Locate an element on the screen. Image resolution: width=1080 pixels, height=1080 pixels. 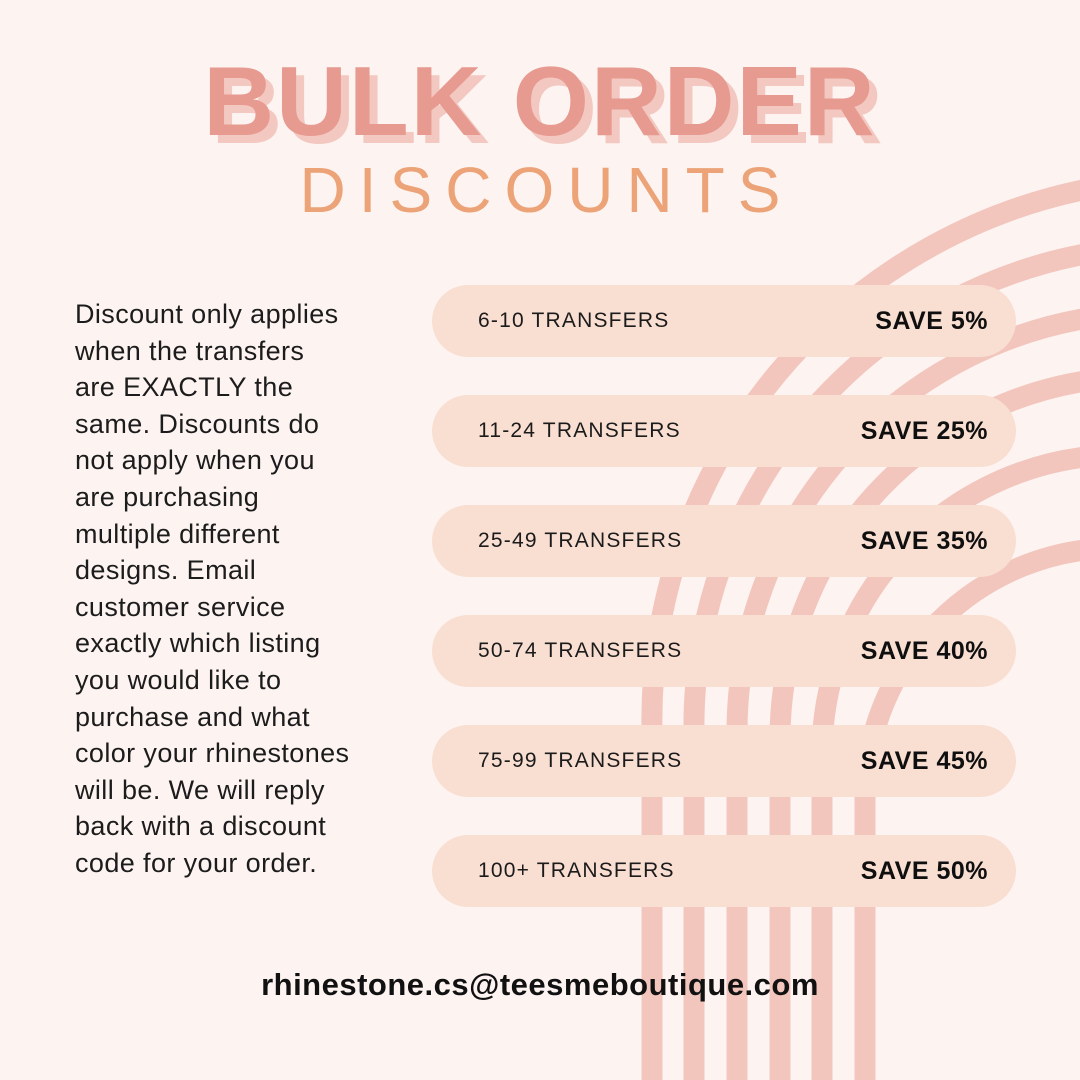
tier-save-label: SAVE 5% is located at coordinates (931, 320).